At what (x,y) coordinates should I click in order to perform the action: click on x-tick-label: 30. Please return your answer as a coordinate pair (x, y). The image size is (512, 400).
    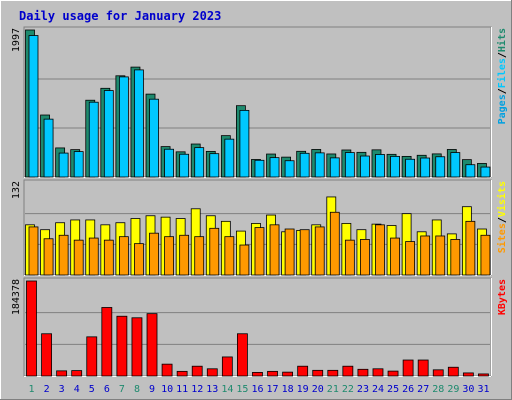
    Looking at the image, I should click on (468, 389).